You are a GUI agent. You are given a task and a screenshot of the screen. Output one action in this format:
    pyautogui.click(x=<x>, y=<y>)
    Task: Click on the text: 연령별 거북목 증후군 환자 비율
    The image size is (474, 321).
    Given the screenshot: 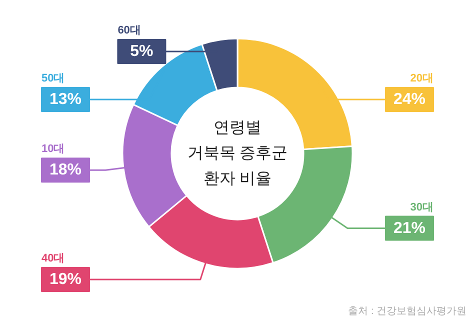 What is the action you would take?
    pyautogui.click(x=237, y=154)
    